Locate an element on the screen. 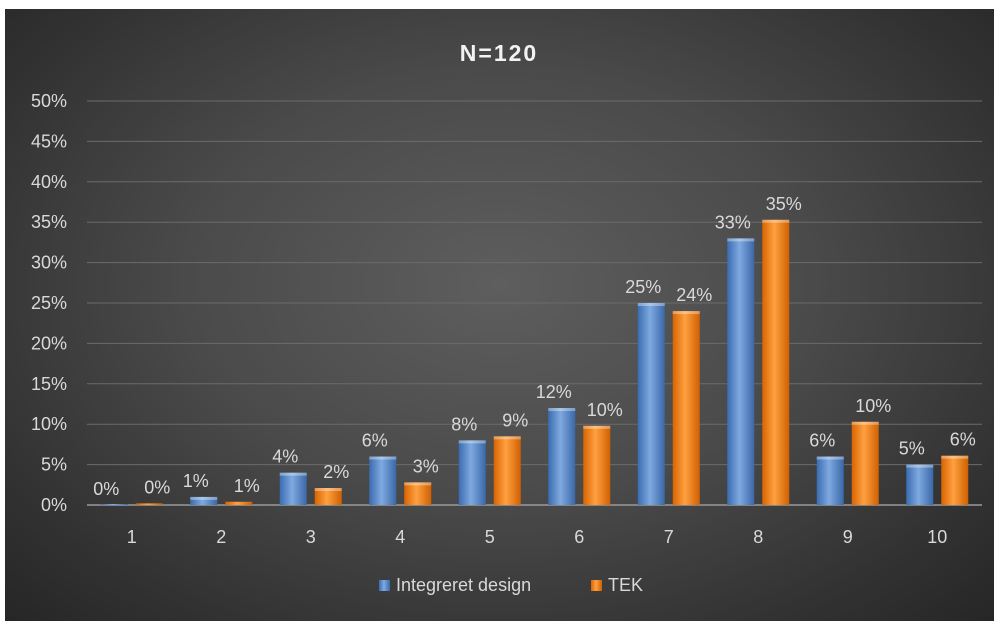 The image size is (1000, 621). y-tick-label: 30% is located at coordinates (49, 263).